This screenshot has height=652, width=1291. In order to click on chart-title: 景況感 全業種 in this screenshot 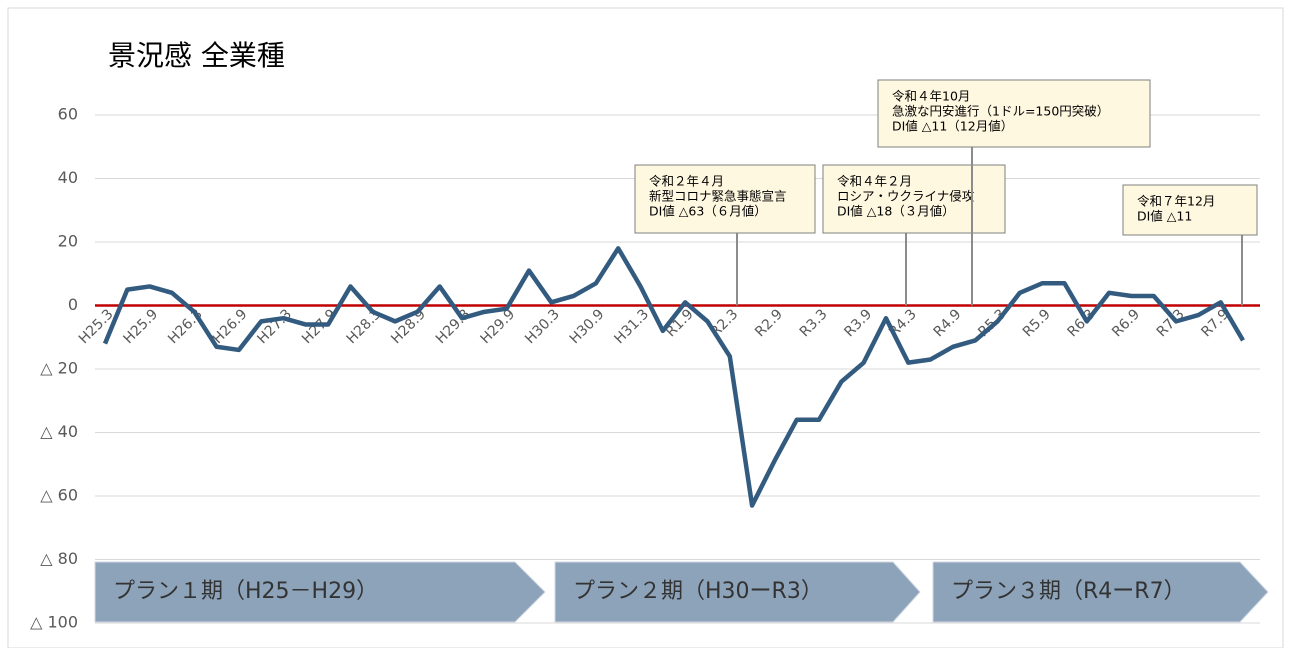, I will do `click(196, 55)`.